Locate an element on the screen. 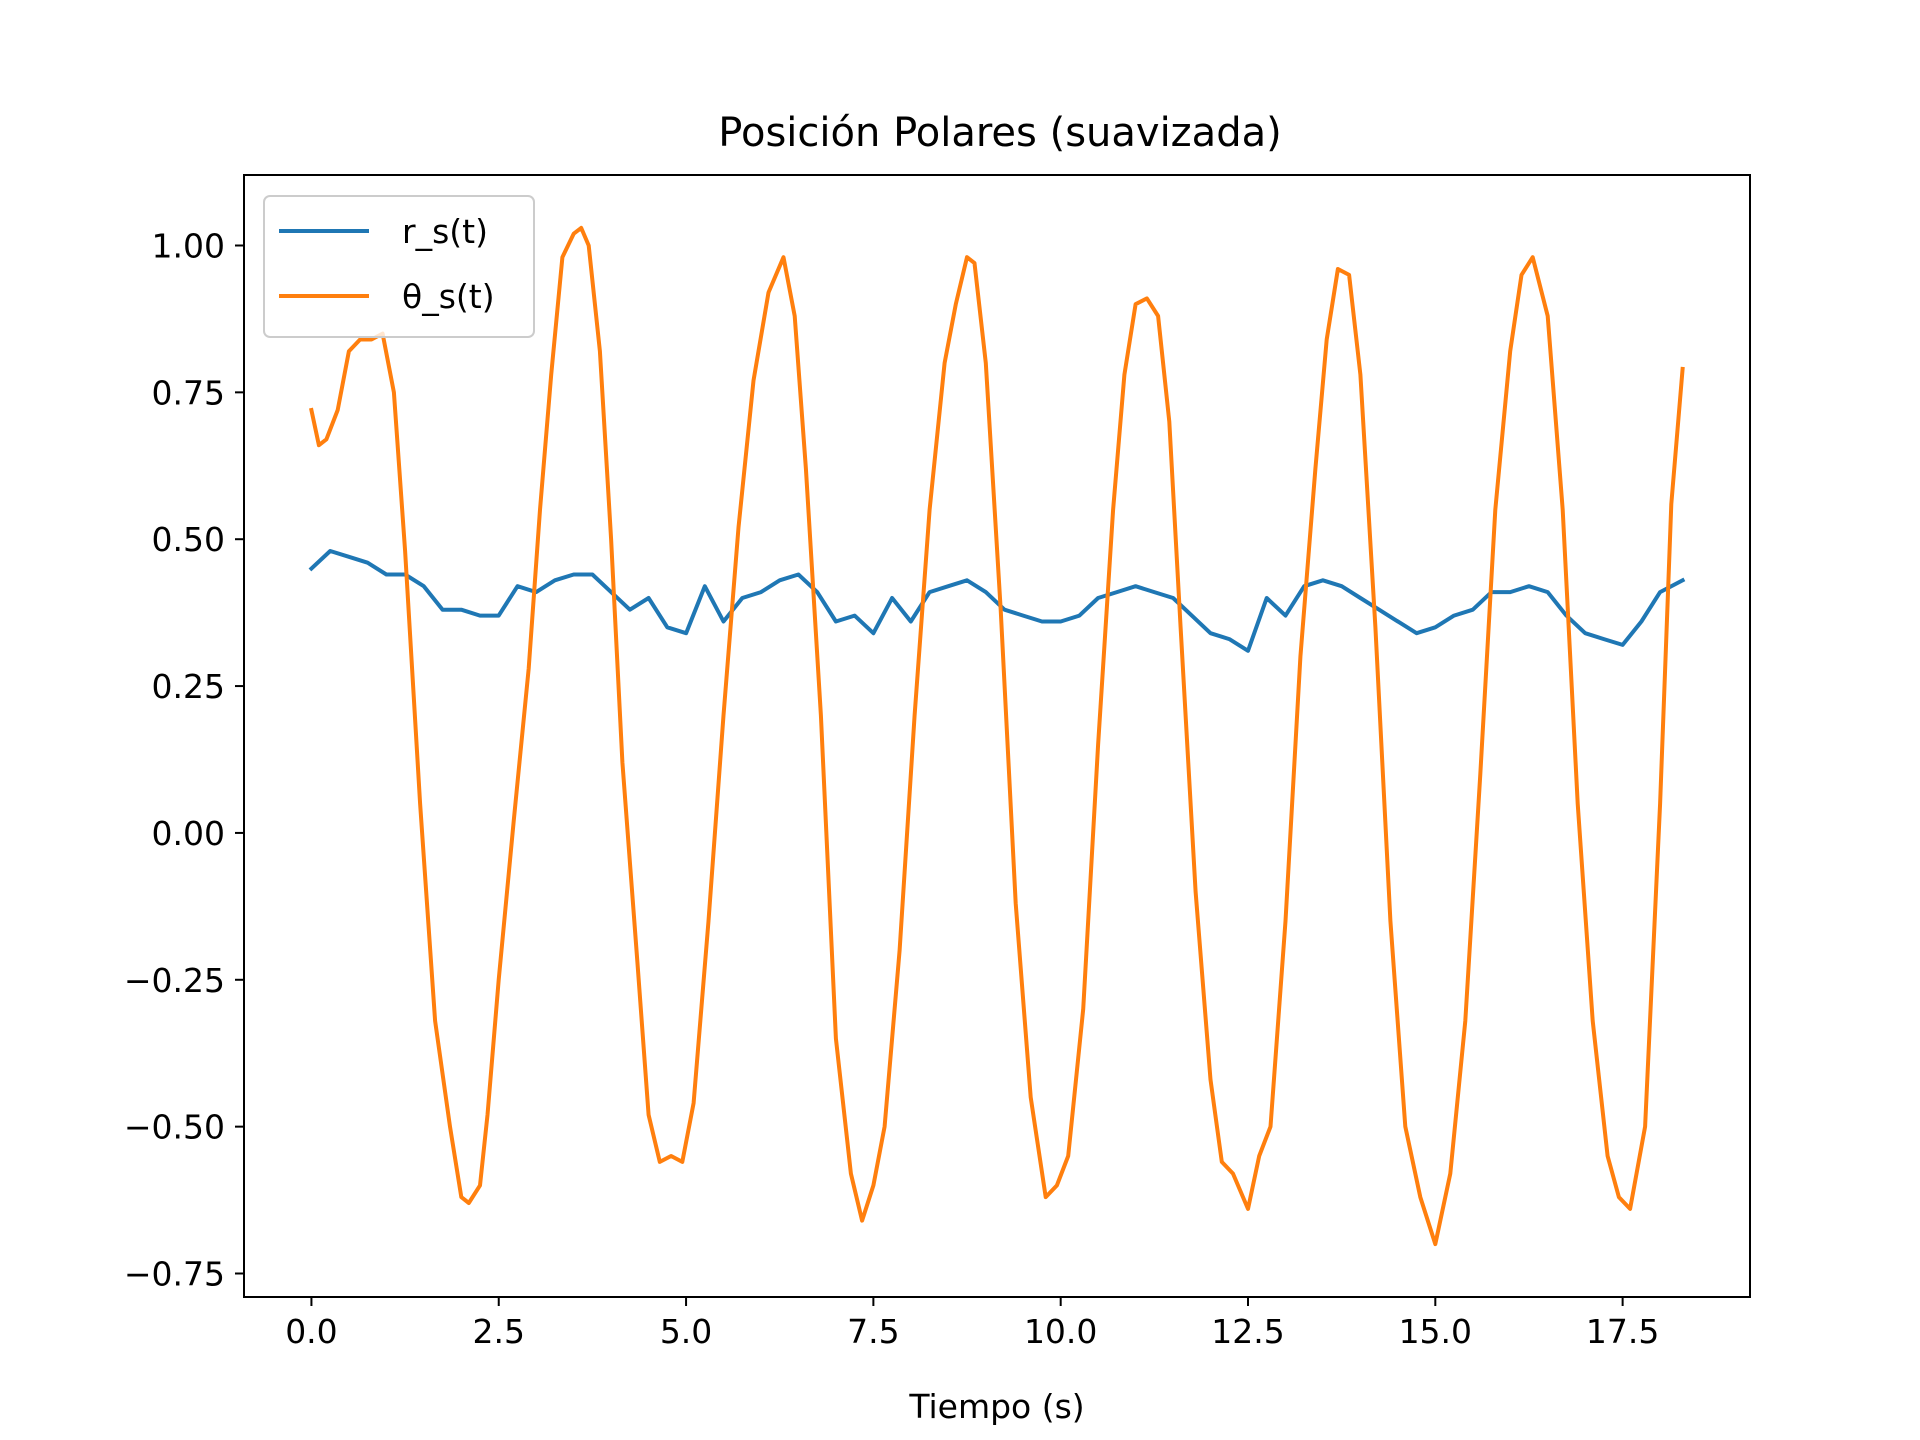 Image resolution: width=1920 pixels, height=1440 pixels. y-tick-label: 0.50 is located at coordinates (188, 539).